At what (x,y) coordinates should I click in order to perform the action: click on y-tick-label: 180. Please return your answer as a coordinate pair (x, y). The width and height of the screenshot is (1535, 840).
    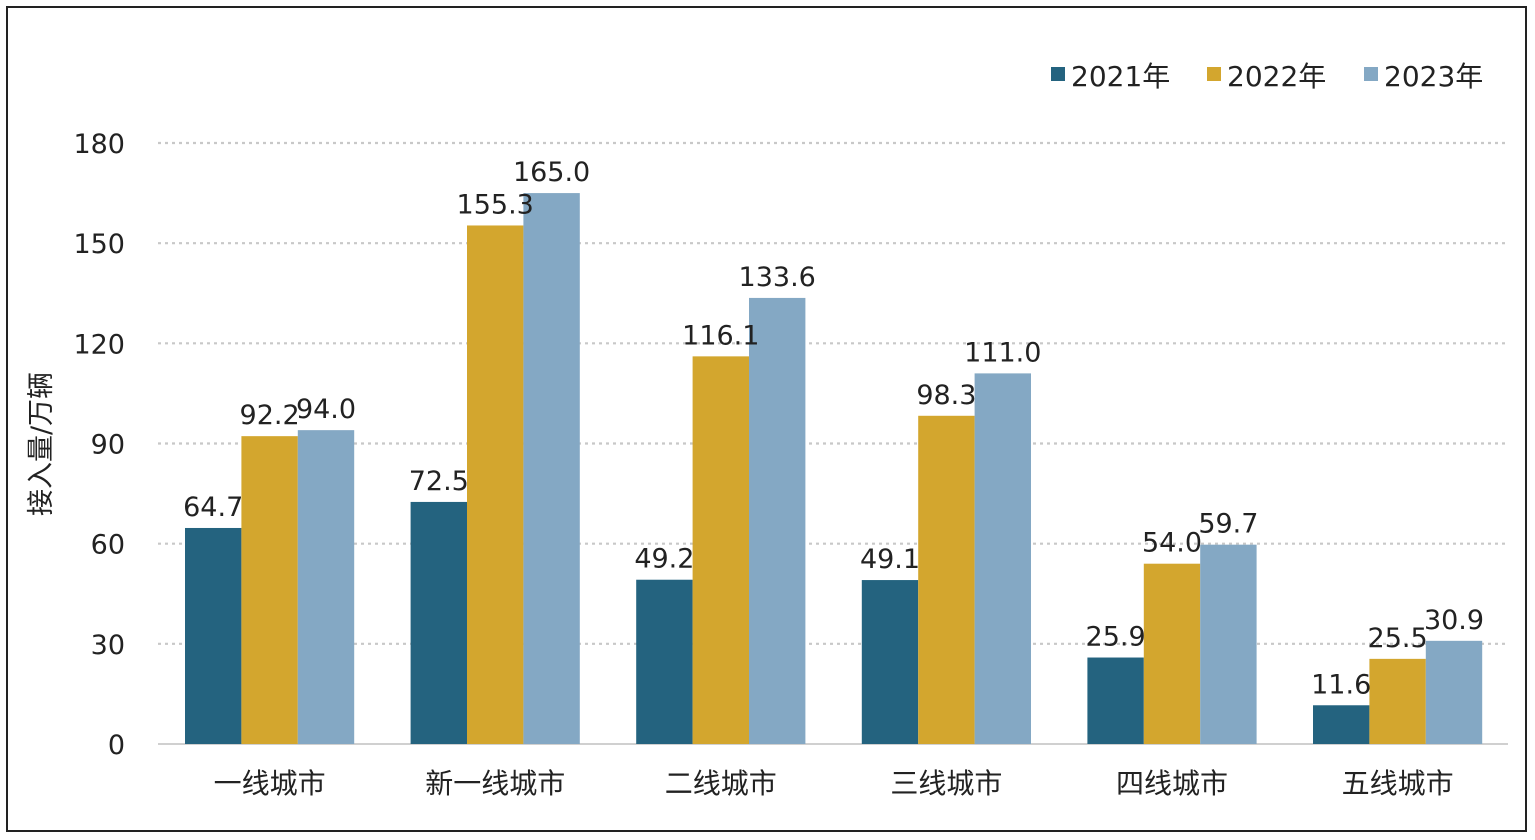
    Looking at the image, I should click on (99, 144).